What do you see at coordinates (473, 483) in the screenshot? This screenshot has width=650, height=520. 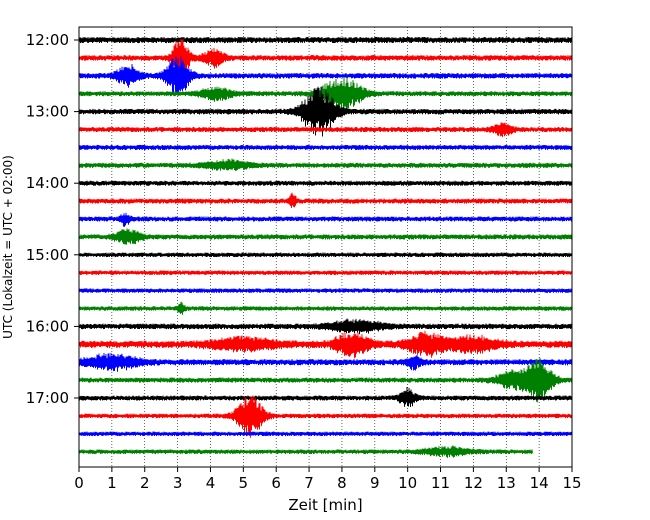 I see `x-tick-label: 12` at bounding box center [473, 483].